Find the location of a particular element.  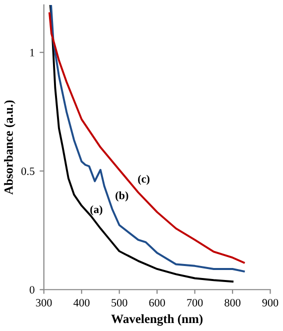

x-tick-label: 500 is located at coordinates (120, 302).